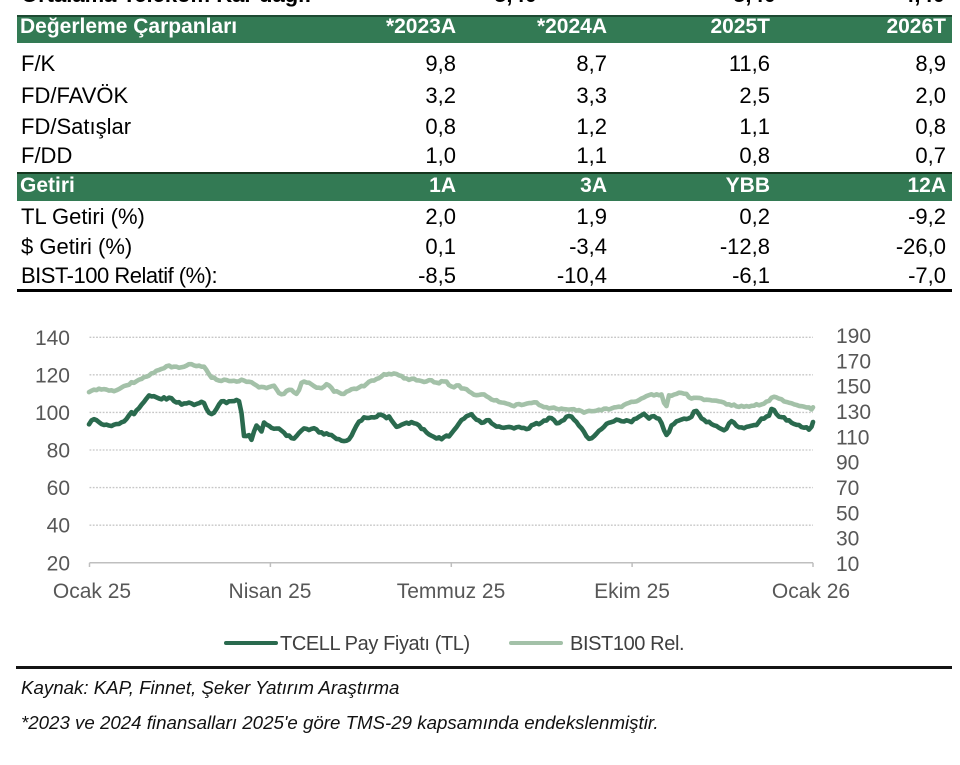 The height and width of the screenshot is (765, 960). What do you see at coordinates (853, 361) in the screenshot?
I see `svg-text: 170` at bounding box center [853, 361].